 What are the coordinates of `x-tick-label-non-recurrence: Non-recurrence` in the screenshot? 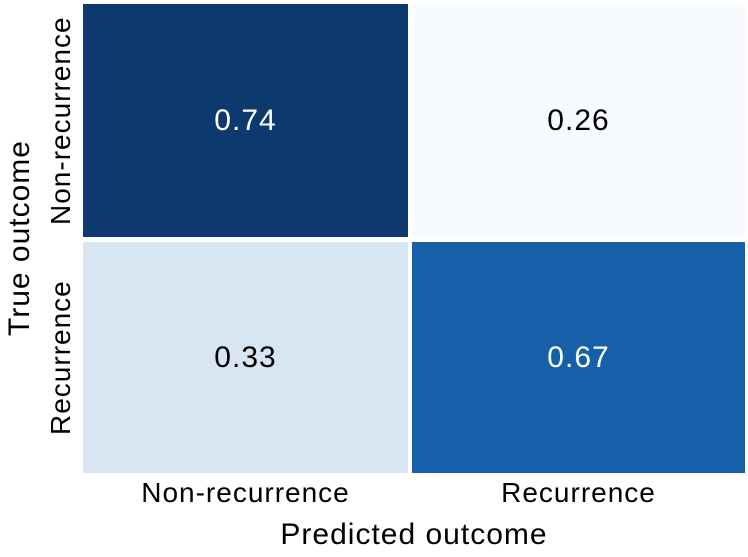 It's located at (245, 492).